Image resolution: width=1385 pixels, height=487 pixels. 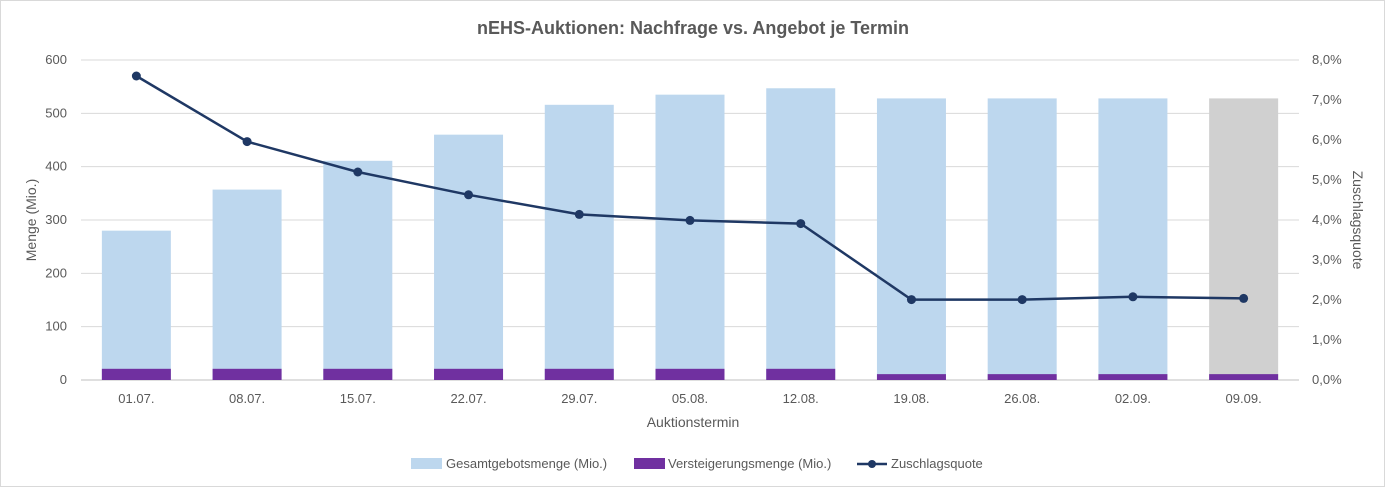 I want to click on legend-marker-zuschlagsquote, so click(x=872, y=464).